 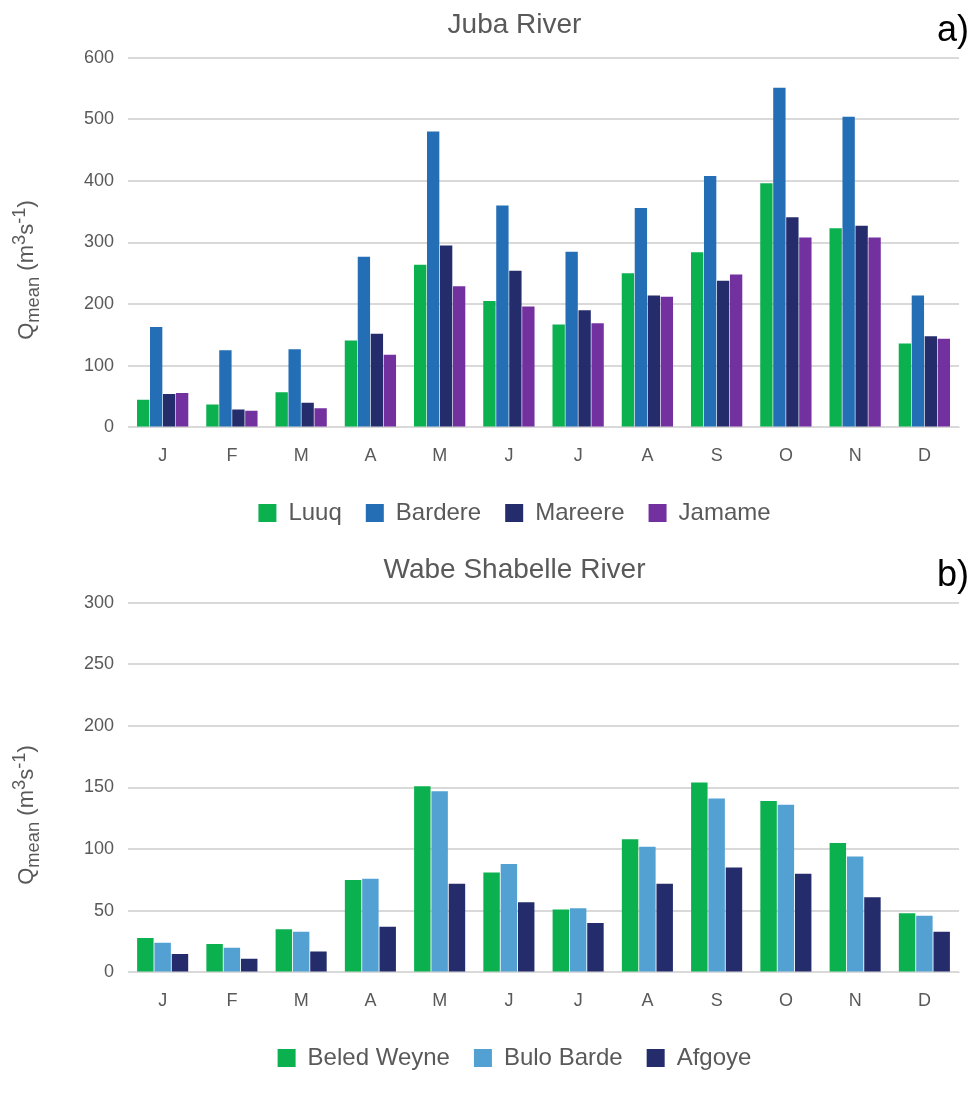 I want to click on y-tick-label: 400, so click(x=99, y=179).